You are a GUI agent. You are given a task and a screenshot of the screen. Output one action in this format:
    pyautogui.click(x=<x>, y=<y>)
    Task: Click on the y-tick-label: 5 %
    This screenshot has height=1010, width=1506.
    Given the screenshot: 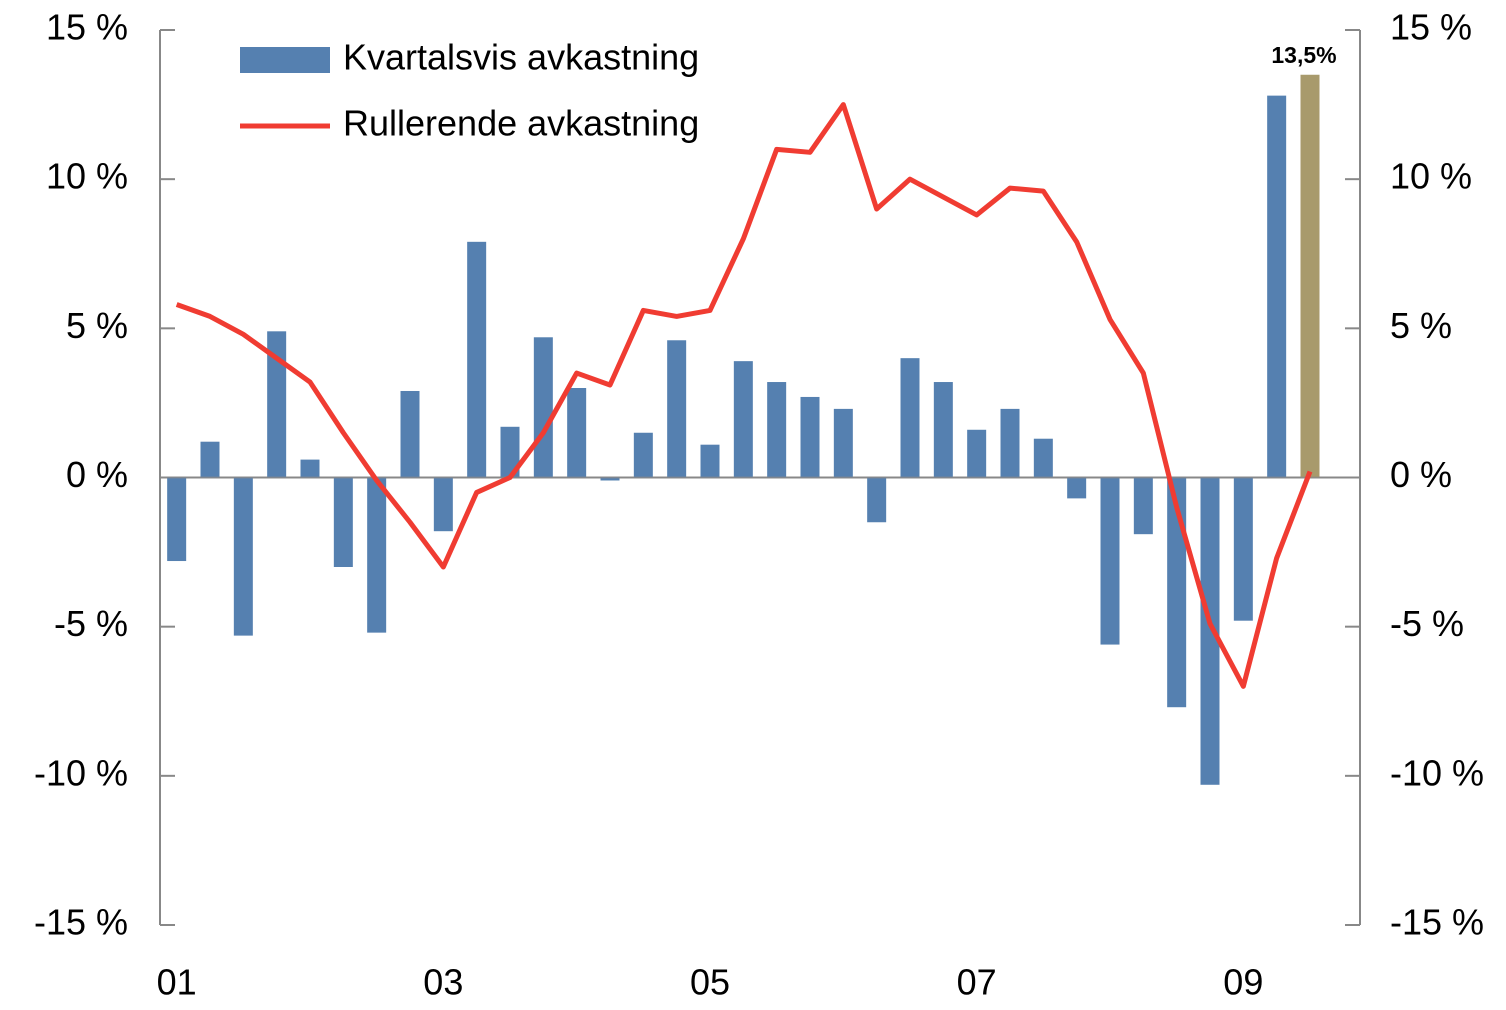 What is the action you would take?
    pyautogui.click(x=97, y=325)
    